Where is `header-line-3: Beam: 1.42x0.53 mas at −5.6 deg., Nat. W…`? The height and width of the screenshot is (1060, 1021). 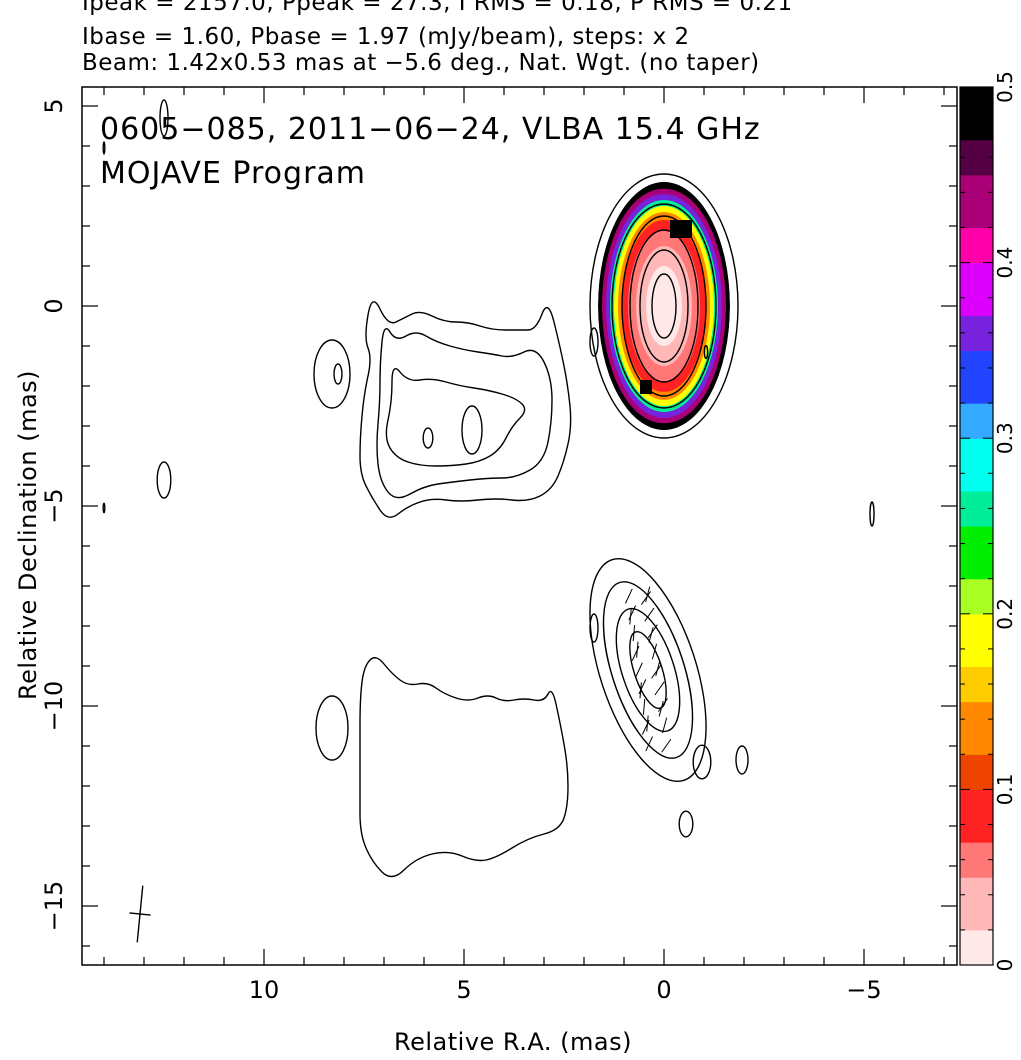 header-line-3: Beam: 1.42x0.53 mas at −5.6 deg., Nat. W… is located at coordinates (421, 63).